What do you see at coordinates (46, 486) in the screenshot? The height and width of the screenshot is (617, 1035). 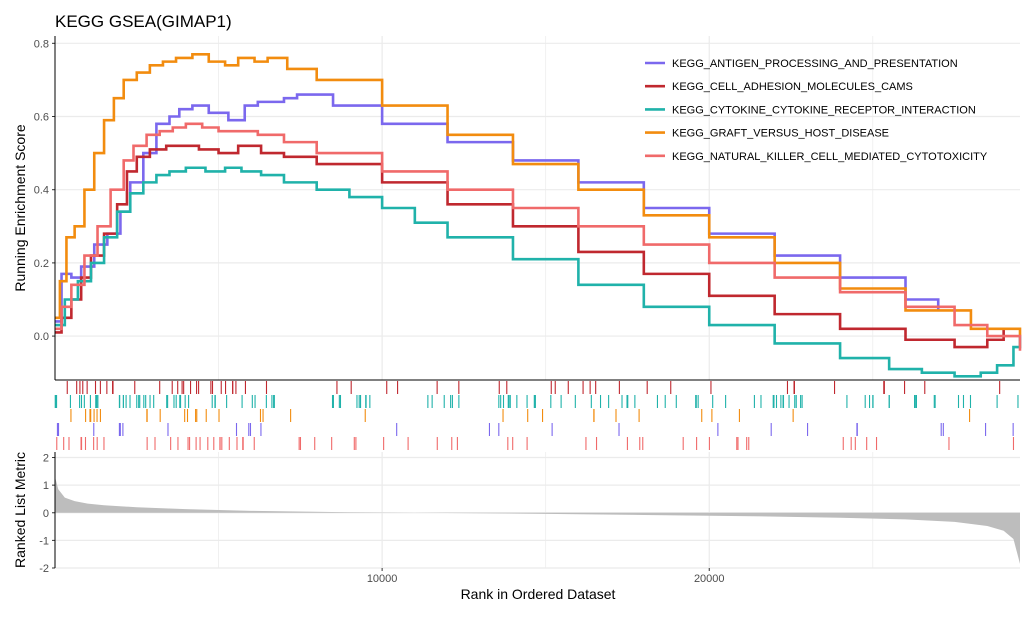 I see `ranked-y-tick-label: 1` at bounding box center [46, 486].